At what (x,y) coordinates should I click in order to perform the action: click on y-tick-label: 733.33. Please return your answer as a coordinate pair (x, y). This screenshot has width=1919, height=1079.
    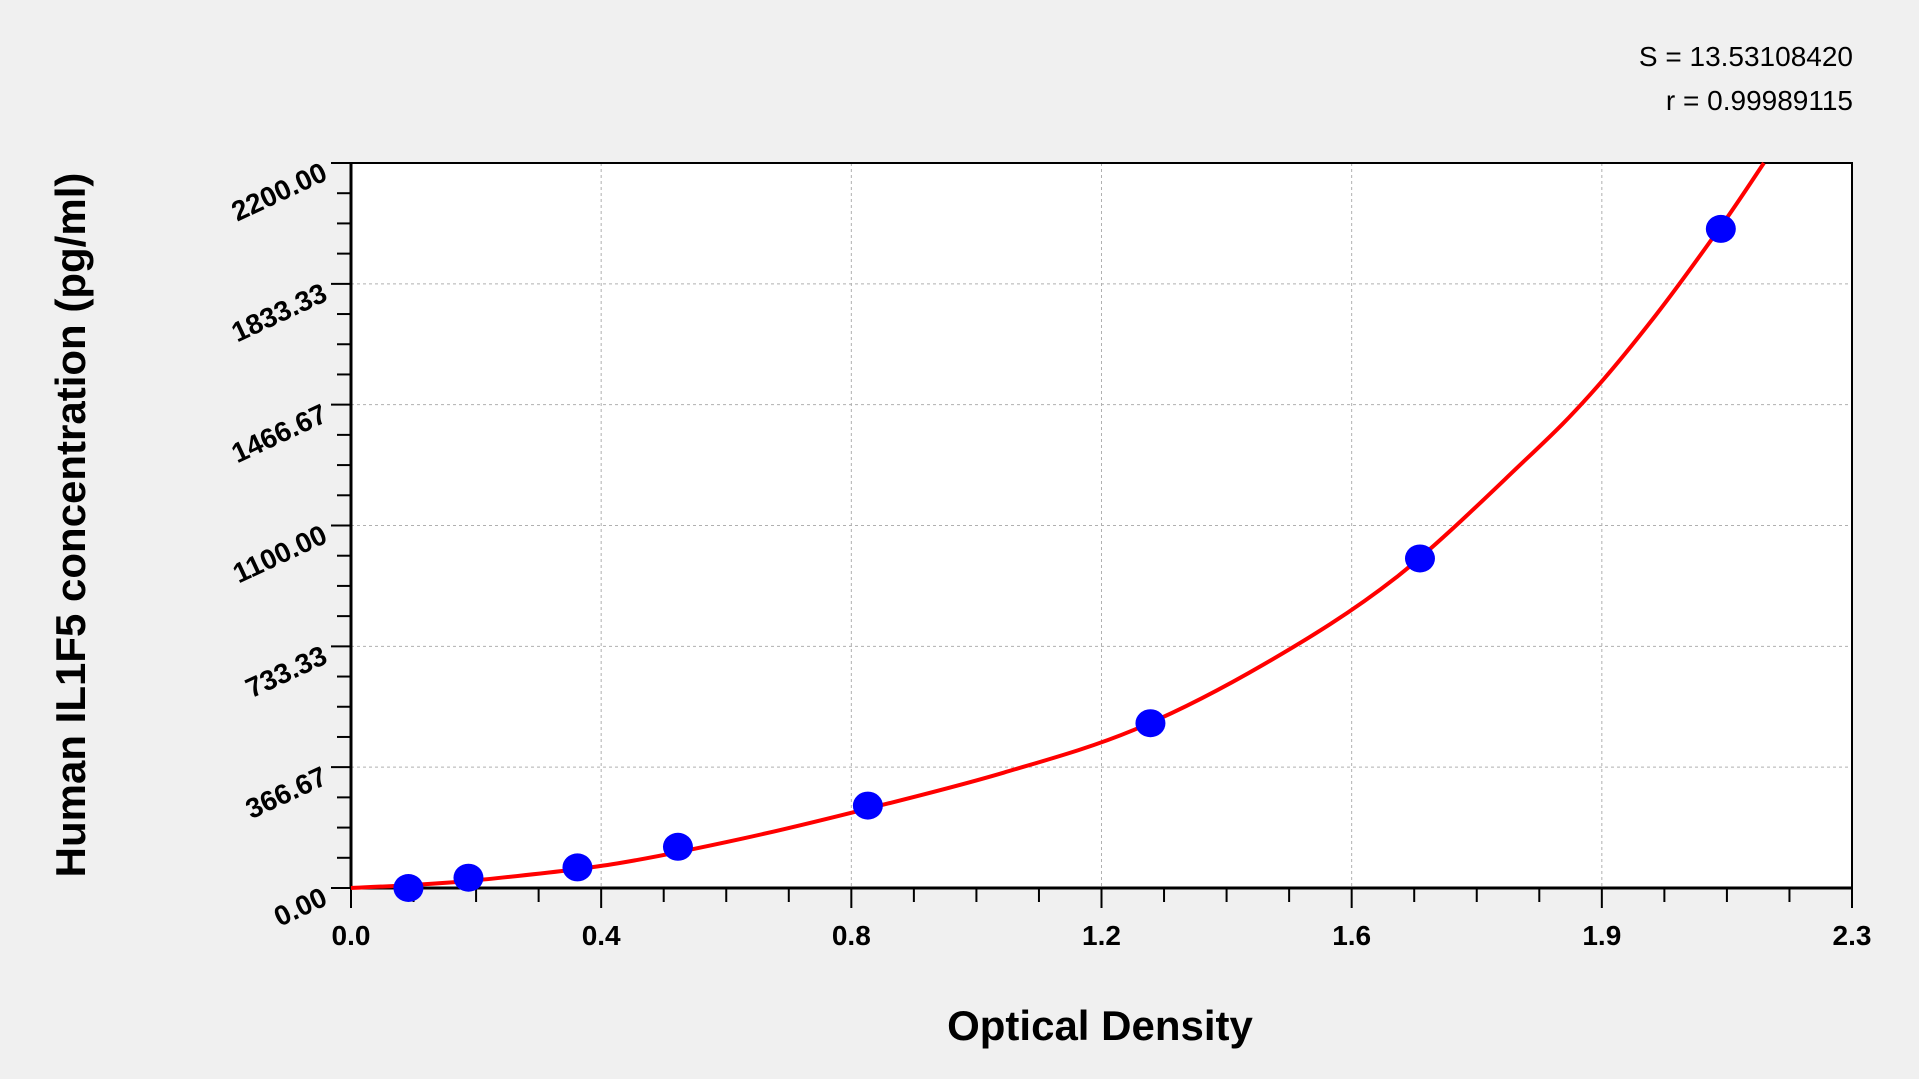
    Looking at the image, I should click on (286, 672).